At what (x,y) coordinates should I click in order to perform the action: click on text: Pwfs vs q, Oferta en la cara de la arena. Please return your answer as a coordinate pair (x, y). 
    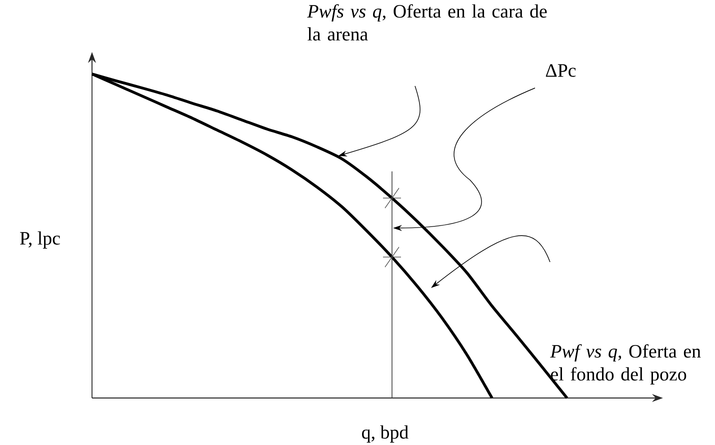
    Looking at the image, I should click on (427, 22).